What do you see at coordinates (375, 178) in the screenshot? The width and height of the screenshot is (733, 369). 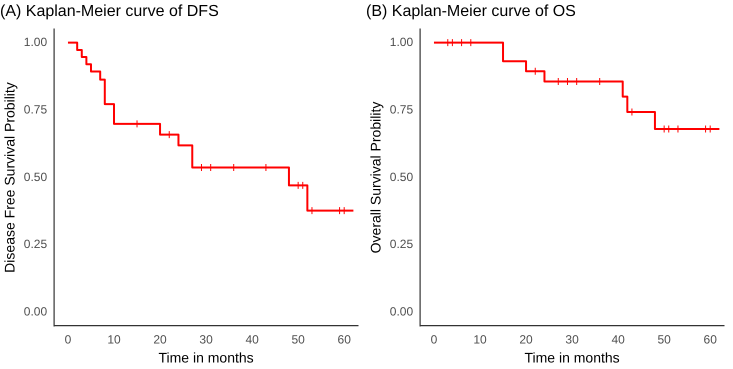 I see `y-axis-title: Overall Survival Probility` at bounding box center [375, 178].